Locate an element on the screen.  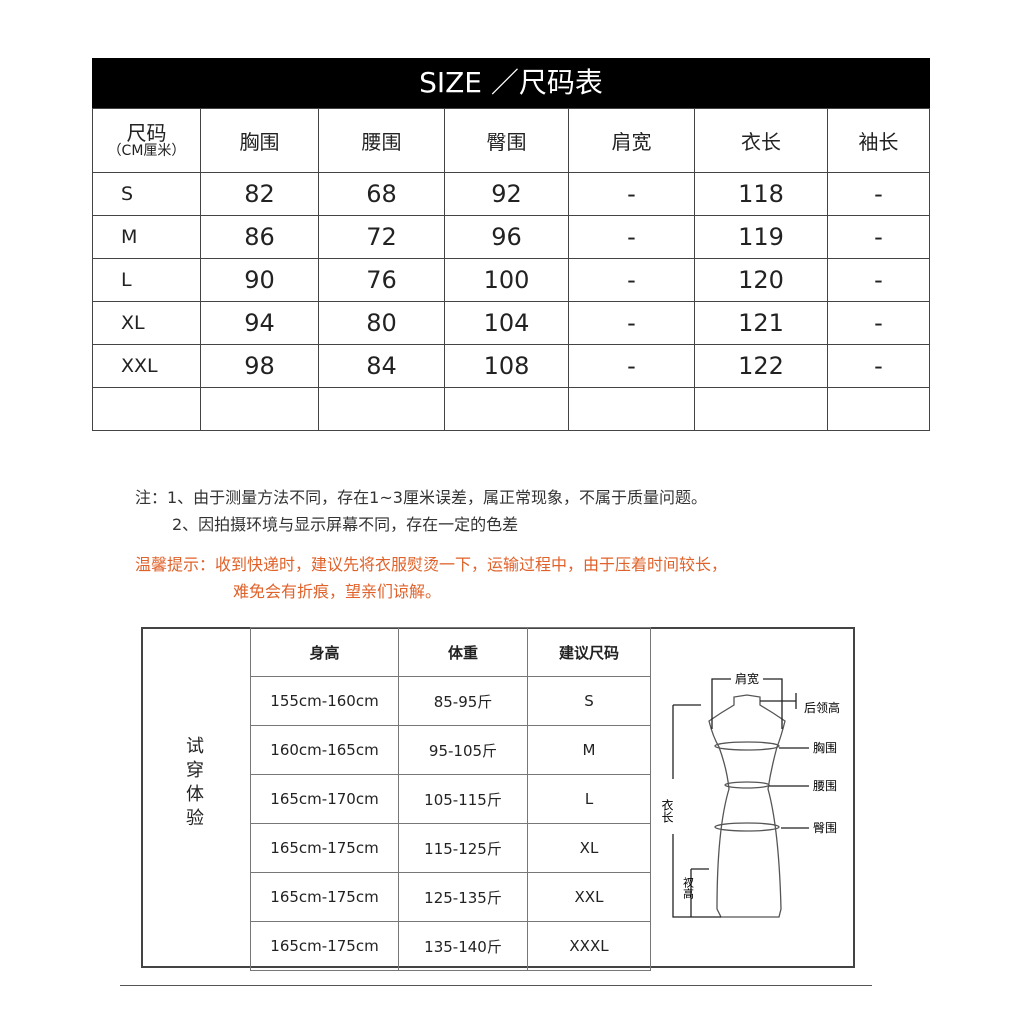
fit-header-row: 身高 体重 建议尺码 is located at coordinates (450, 652).